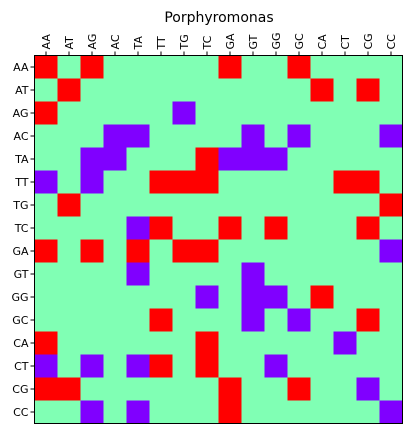 This screenshot has width=413, height=438. I want to click on x-tick-label: TT, so click(161, 43).